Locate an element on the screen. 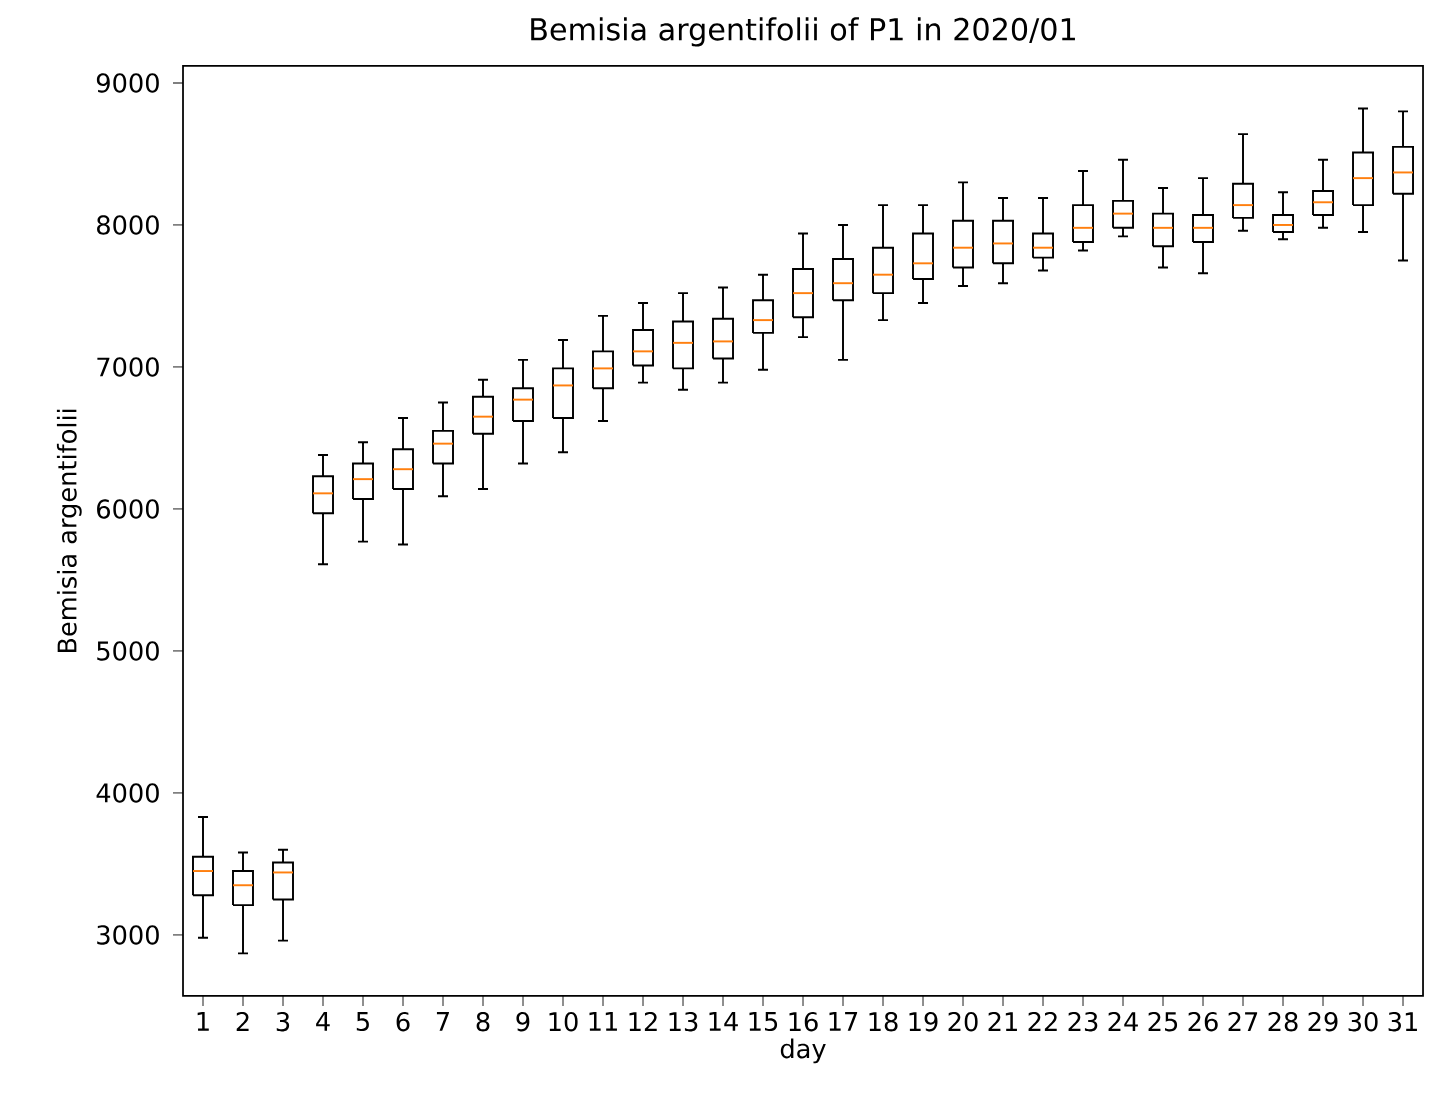 This screenshot has width=1438, height=1104. x-tick-label: 16 is located at coordinates (803, 1021).